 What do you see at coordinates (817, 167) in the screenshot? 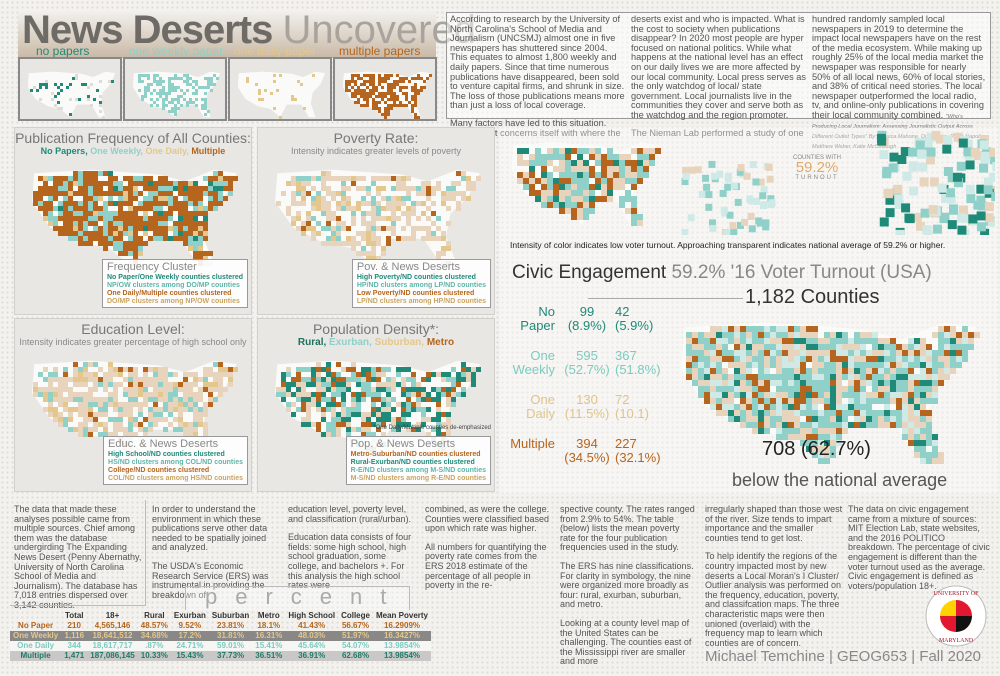
I see `badge-value: 59.2%` at bounding box center [817, 167].